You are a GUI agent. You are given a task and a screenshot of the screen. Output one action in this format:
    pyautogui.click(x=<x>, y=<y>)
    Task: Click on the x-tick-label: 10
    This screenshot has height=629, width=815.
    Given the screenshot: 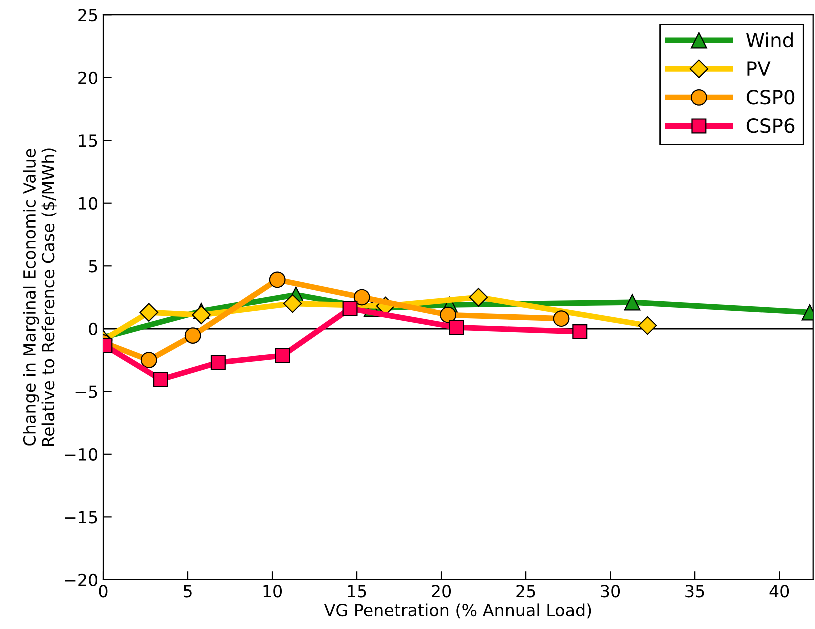 What is the action you would take?
    pyautogui.click(x=273, y=591)
    